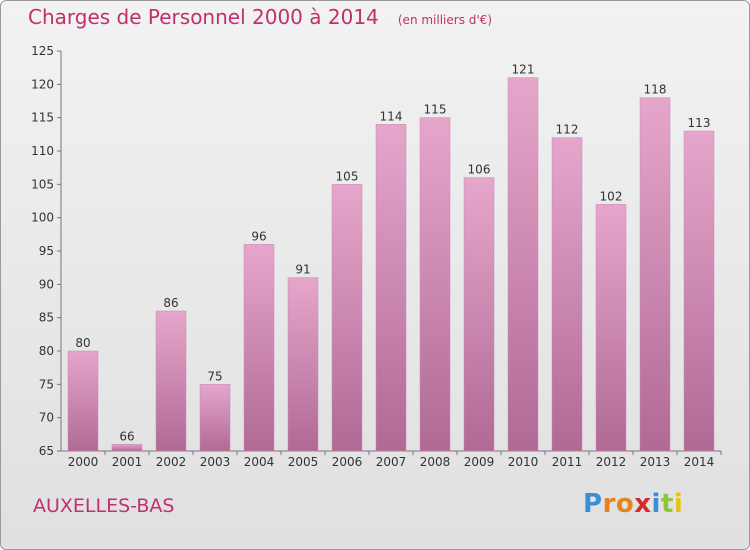  What do you see at coordinates (203, 17) in the screenshot?
I see `chart-title: Charges de Personnel 2000 à 2014` at bounding box center [203, 17].